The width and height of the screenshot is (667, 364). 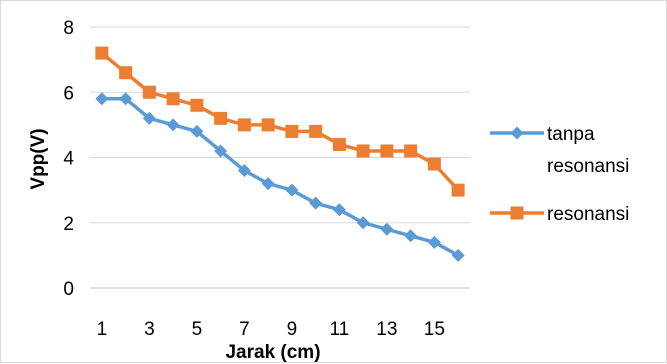 I want to click on x-tick-label: 15, so click(x=434, y=329).